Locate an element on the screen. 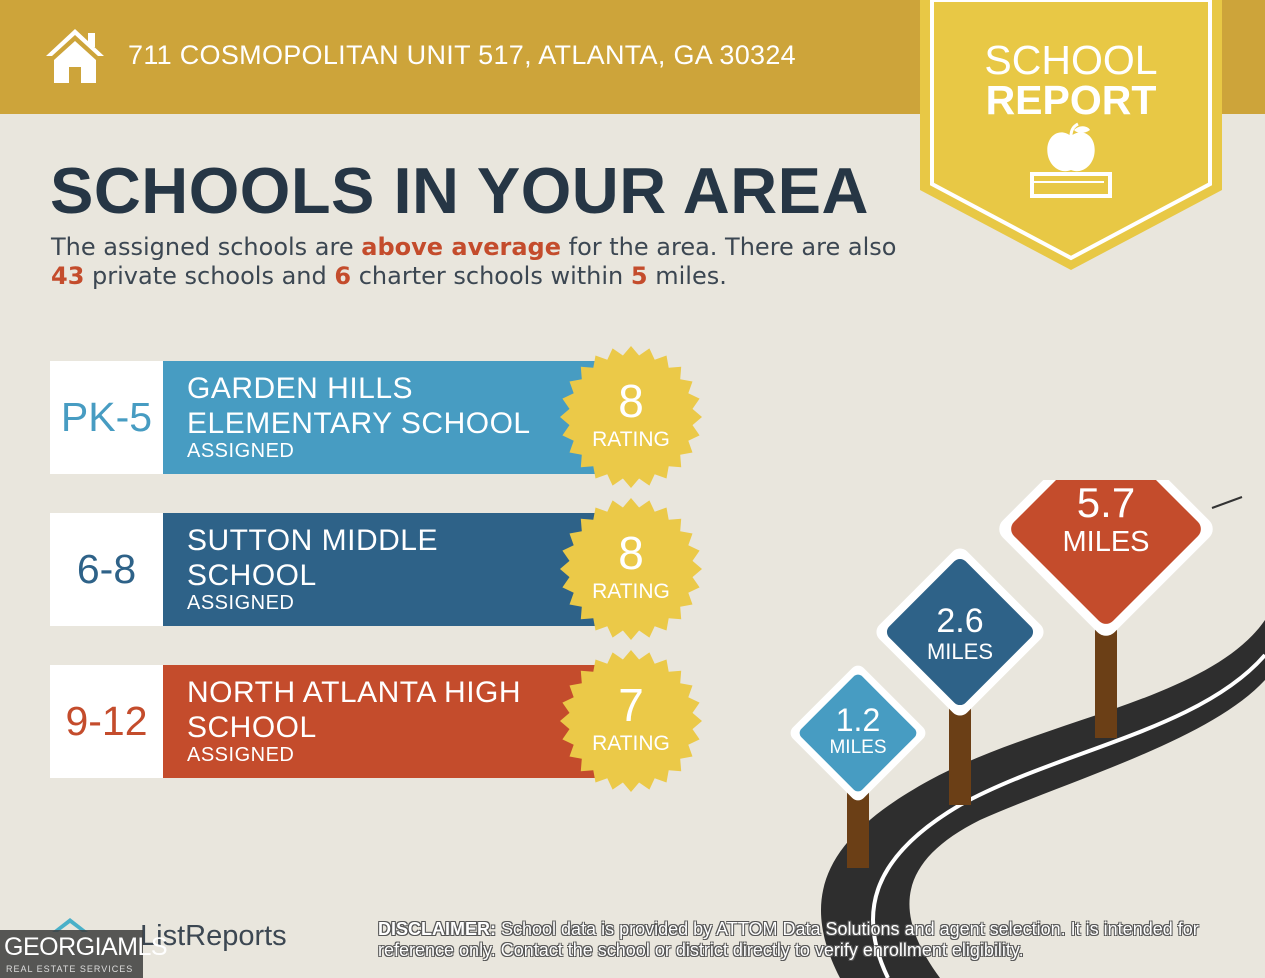 This screenshot has height=978, width=1265. mls-watermark: GEORGIAMLS REAL ESTATE SERVICES is located at coordinates (84, 954).